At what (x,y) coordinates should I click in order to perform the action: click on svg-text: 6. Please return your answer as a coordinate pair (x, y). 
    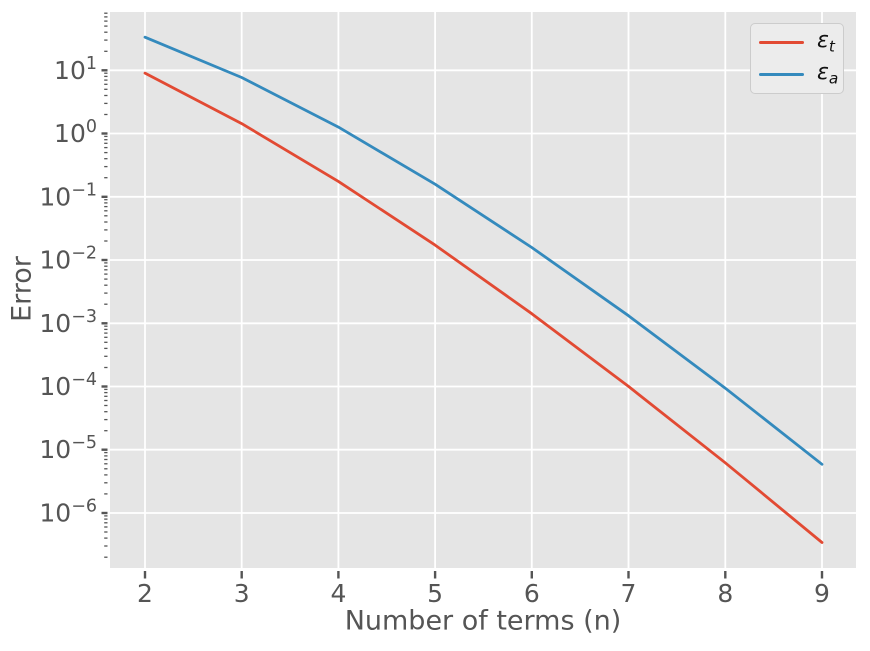
    Looking at the image, I should click on (532, 593).